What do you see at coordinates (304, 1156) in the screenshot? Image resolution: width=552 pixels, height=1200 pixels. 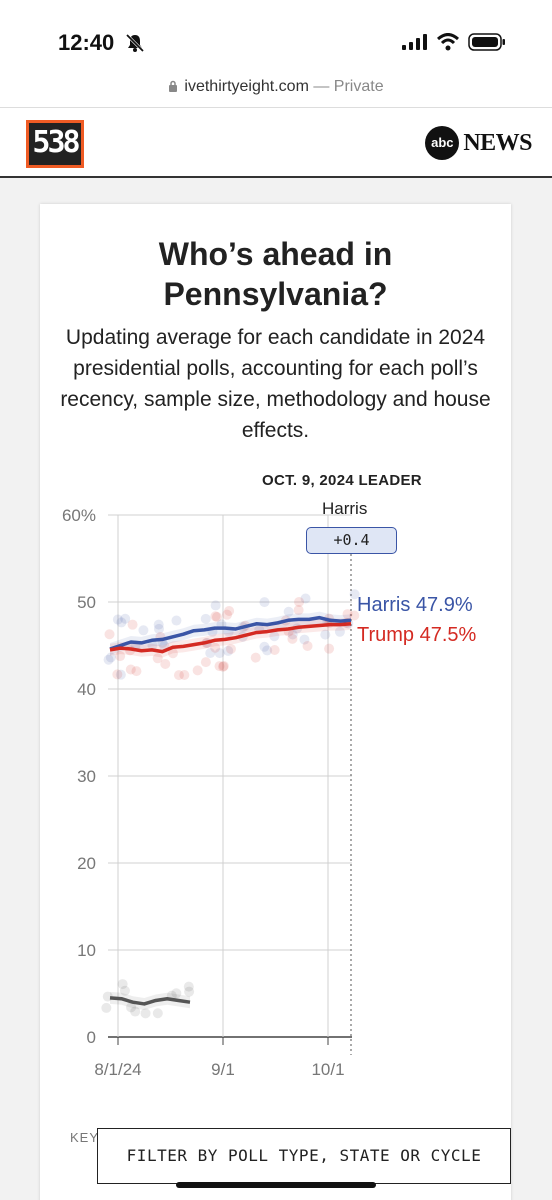 I see `filter-button: FILTER BY POLL TYPE, STATE OR CYCLE` at bounding box center [304, 1156].